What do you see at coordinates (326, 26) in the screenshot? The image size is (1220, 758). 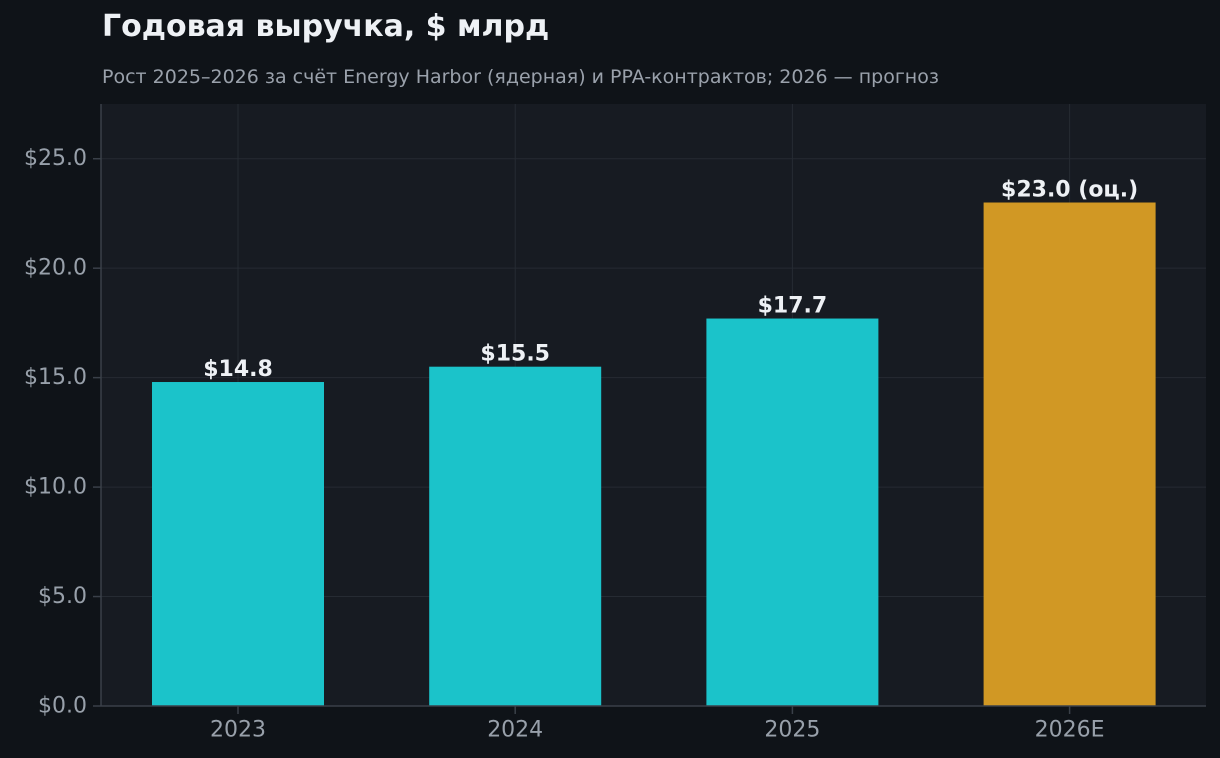 I see `chart-title: Годовая выручка, $ млрд` at bounding box center [326, 26].